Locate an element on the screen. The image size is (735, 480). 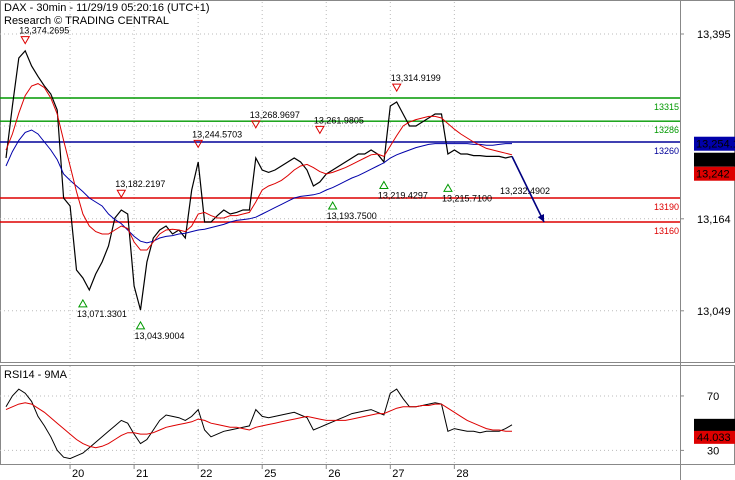
swing-low-label: 13,219.4297 is located at coordinates (403, 195).